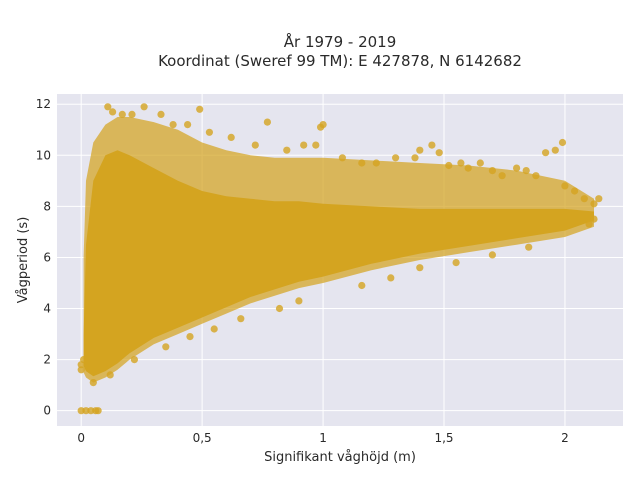  Describe the element at coordinates (47, 360) in the screenshot. I see `y-tick-label: 2` at that location.